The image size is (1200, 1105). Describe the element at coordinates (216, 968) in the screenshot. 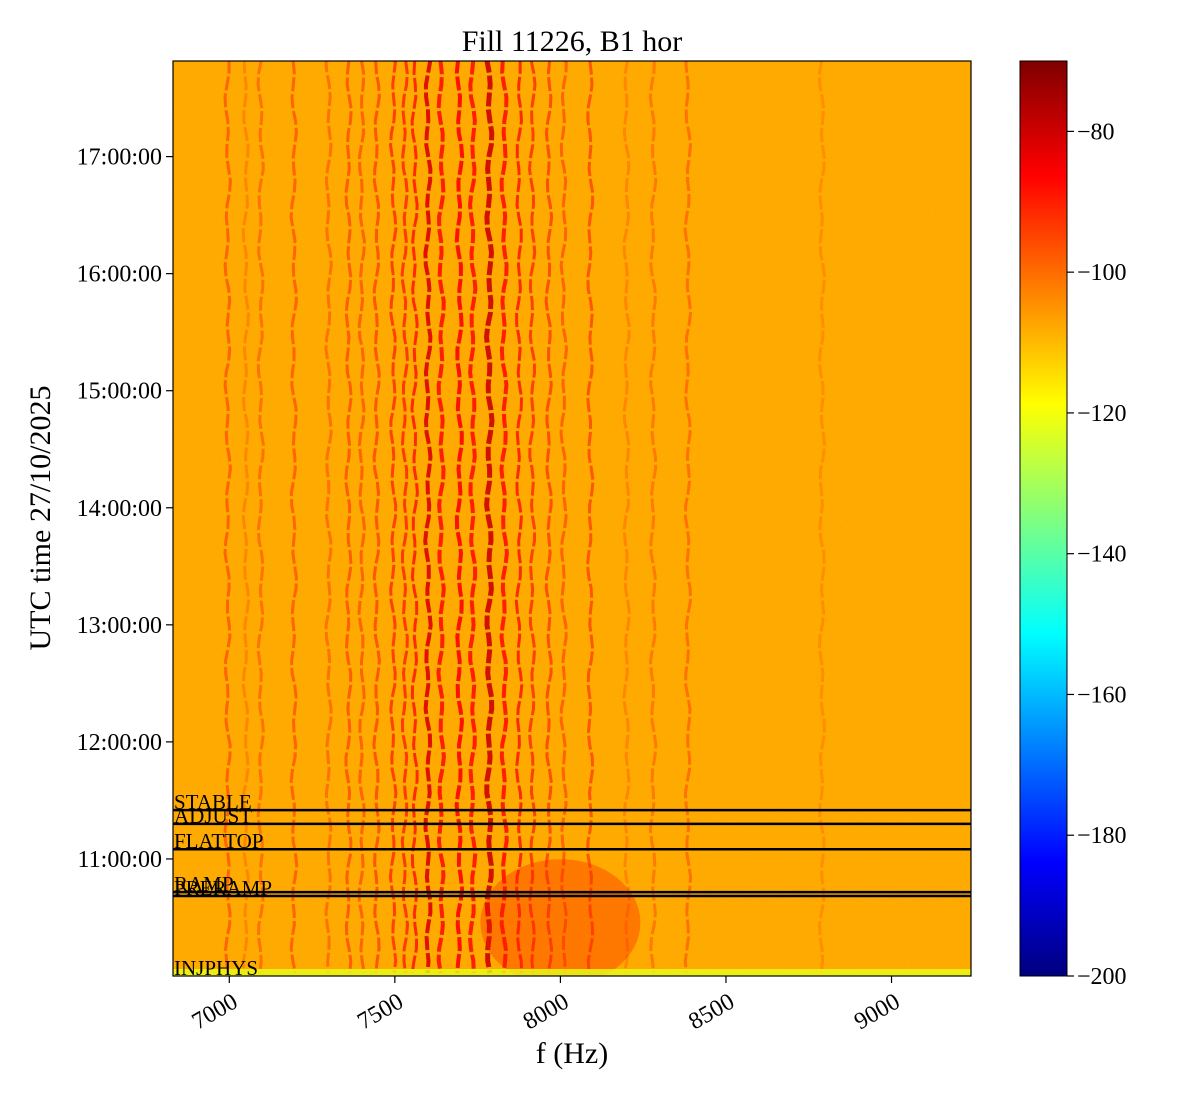

I see `beam-mode-label-injphys: INJPHYS` at that location.